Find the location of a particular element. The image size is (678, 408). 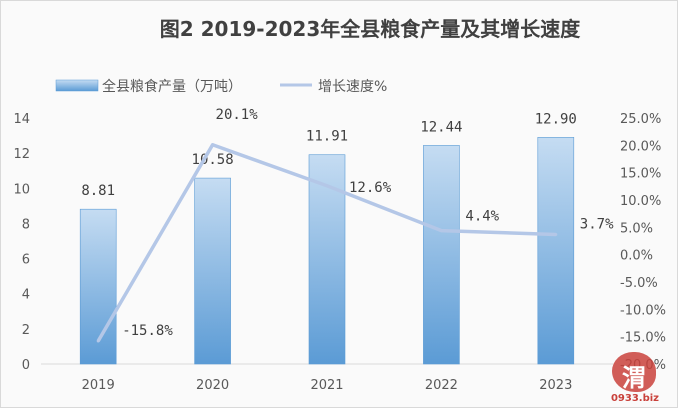

watermark-stamp is located at coordinates (634, 372).